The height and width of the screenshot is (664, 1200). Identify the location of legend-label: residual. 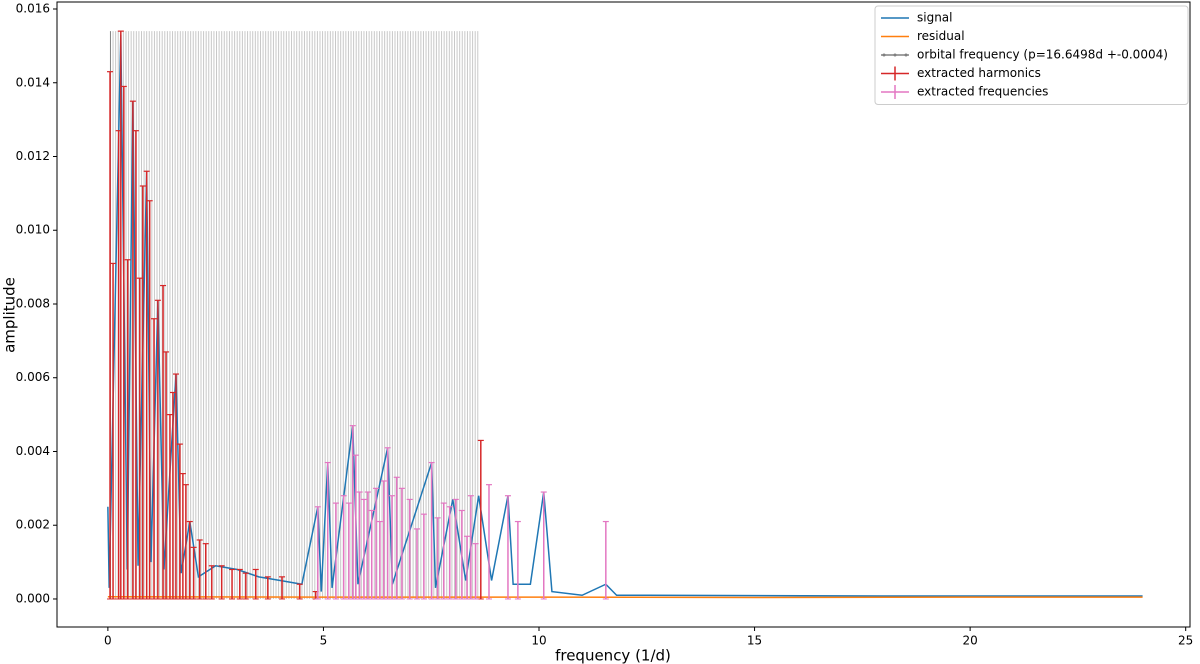
(941, 36).